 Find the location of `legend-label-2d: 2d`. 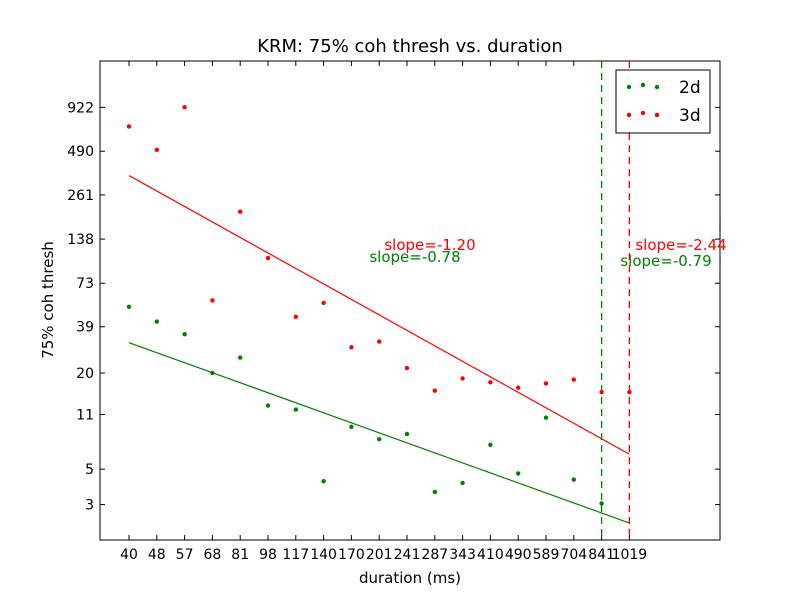

legend-label-2d: 2d is located at coordinates (690, 88).